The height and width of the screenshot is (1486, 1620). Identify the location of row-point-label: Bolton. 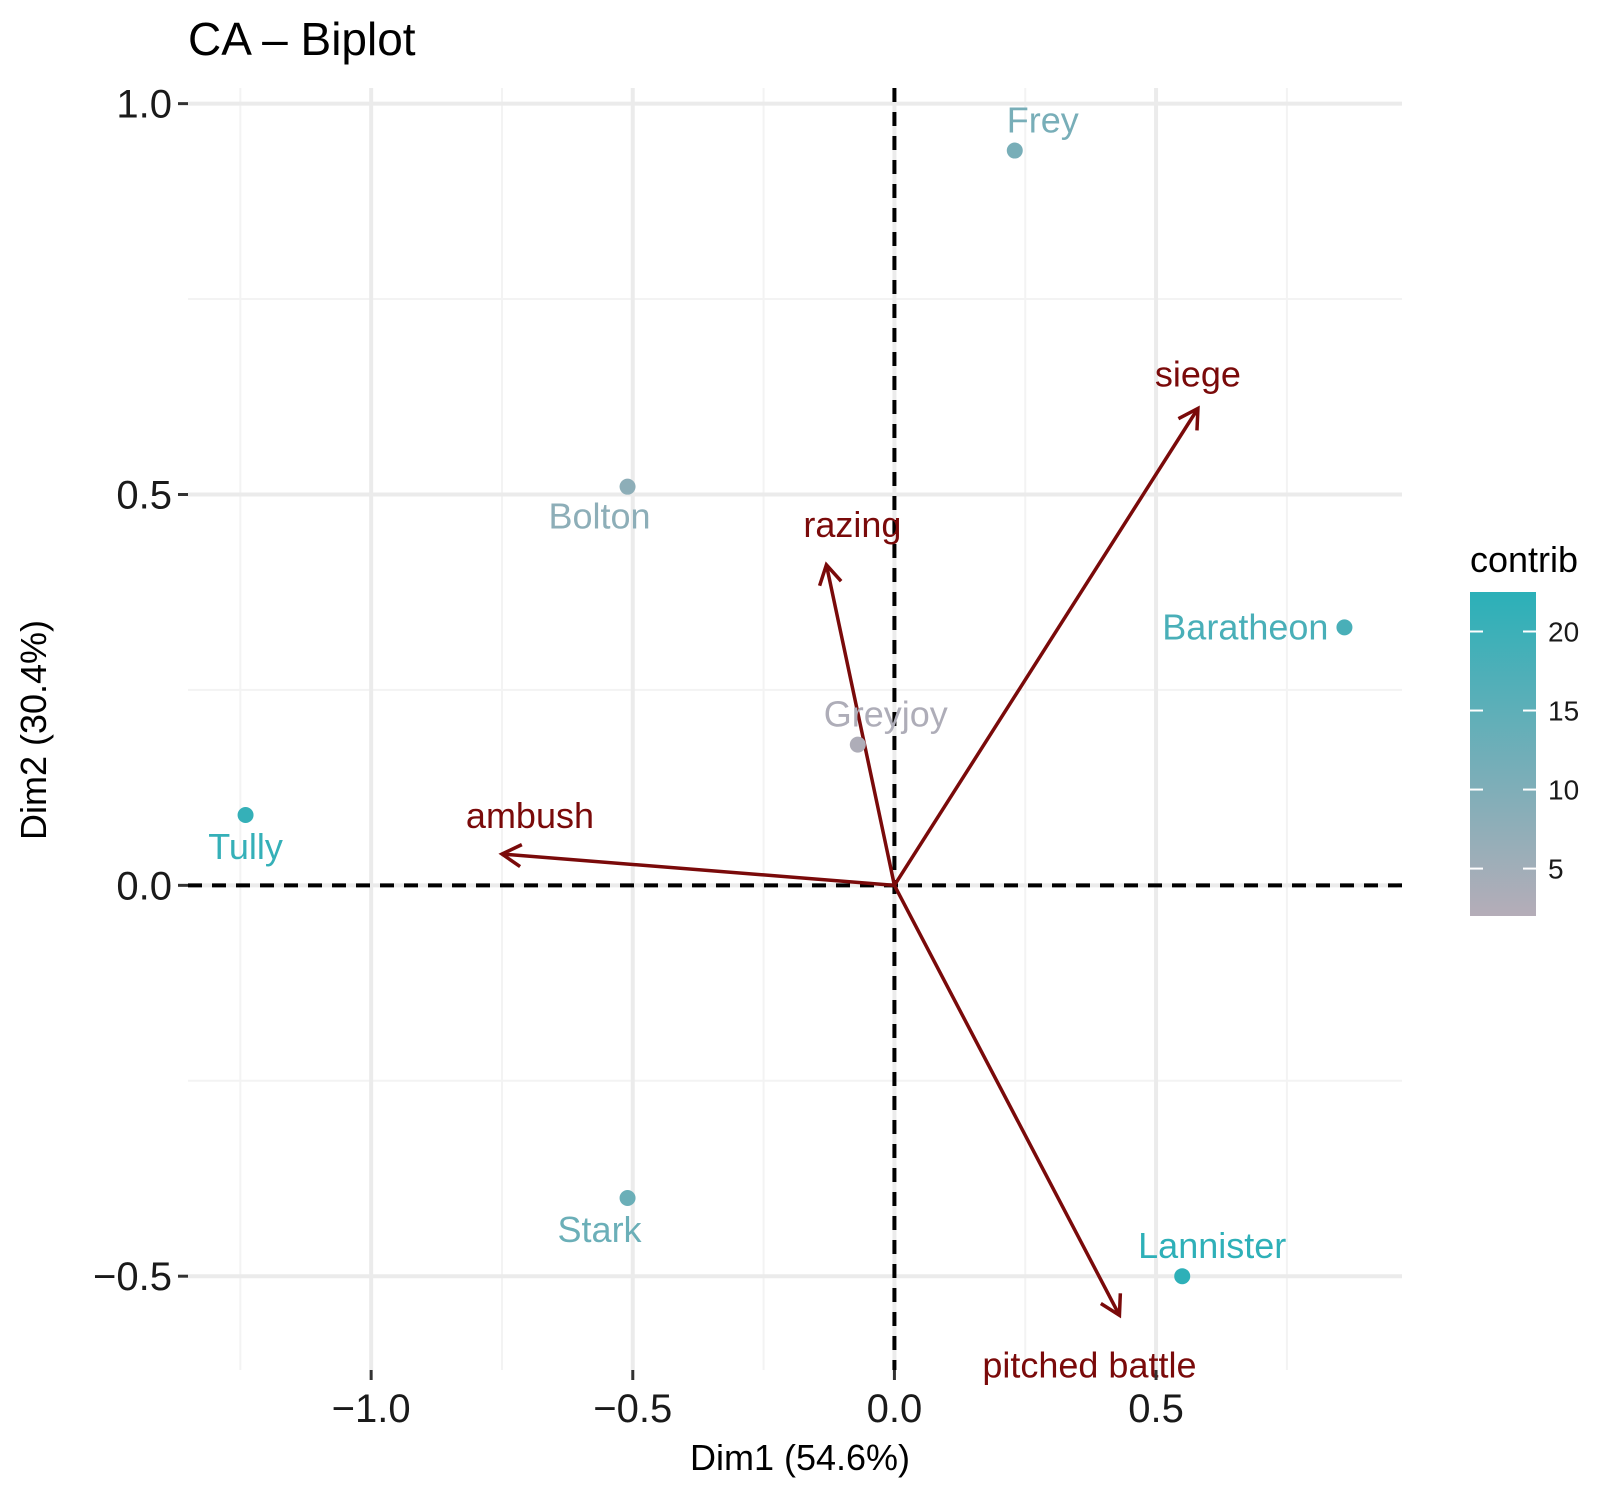
(600, 516).